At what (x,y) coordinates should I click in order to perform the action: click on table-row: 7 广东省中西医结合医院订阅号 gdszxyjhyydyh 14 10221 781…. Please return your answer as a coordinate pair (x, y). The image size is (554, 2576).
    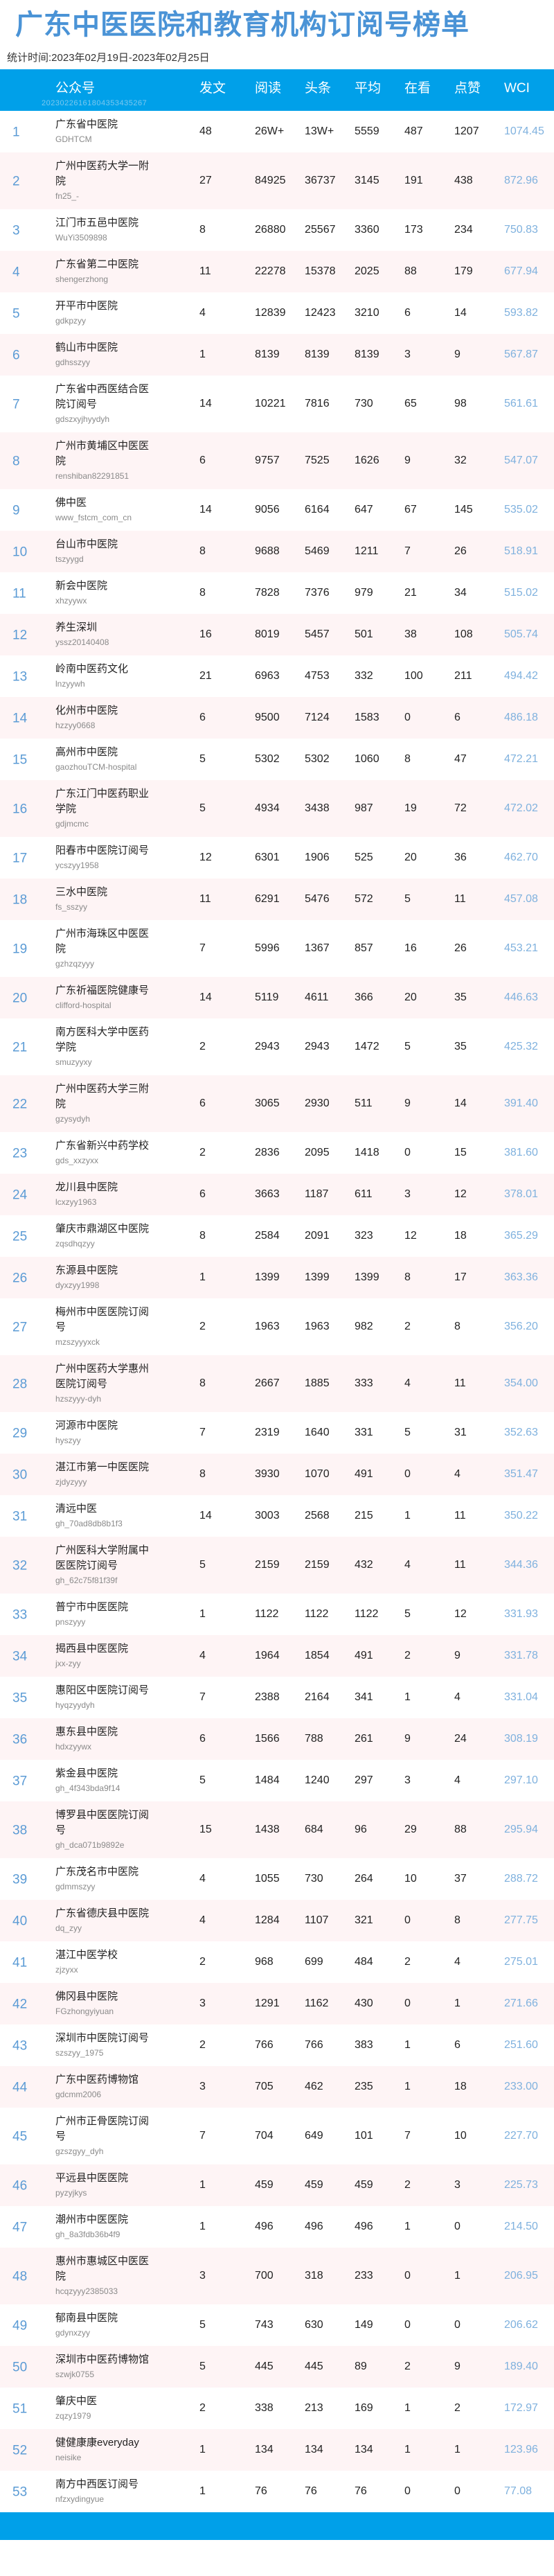
    Looking at the image, I should click on (277, 404).